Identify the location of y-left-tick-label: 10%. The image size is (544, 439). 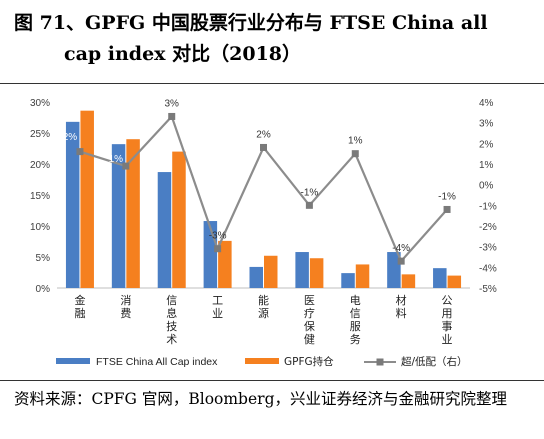
(40, 227).